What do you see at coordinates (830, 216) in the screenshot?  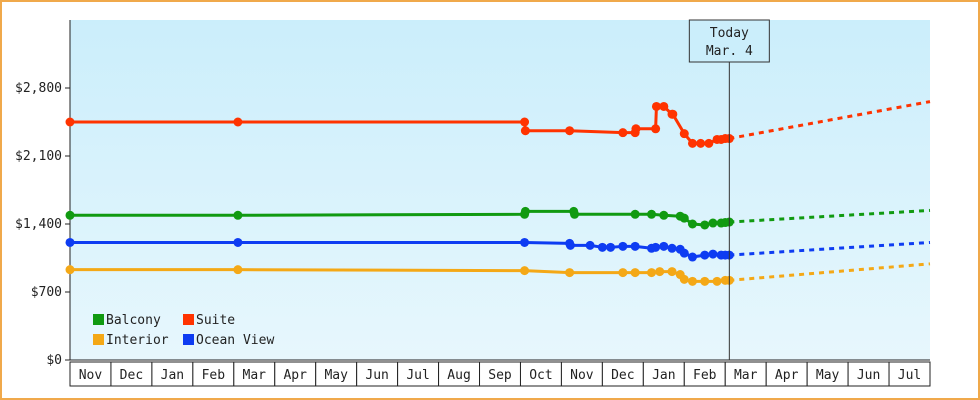 I see `series-projection-balcony` at bounding box center [830, 216].